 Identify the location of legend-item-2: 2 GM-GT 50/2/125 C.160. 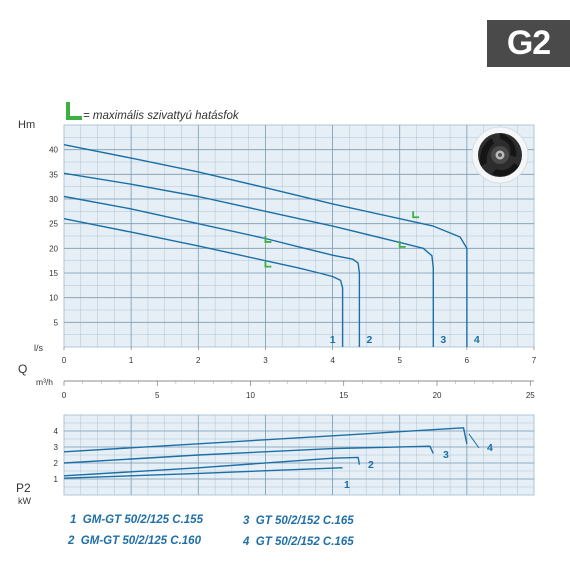
(134, 541).